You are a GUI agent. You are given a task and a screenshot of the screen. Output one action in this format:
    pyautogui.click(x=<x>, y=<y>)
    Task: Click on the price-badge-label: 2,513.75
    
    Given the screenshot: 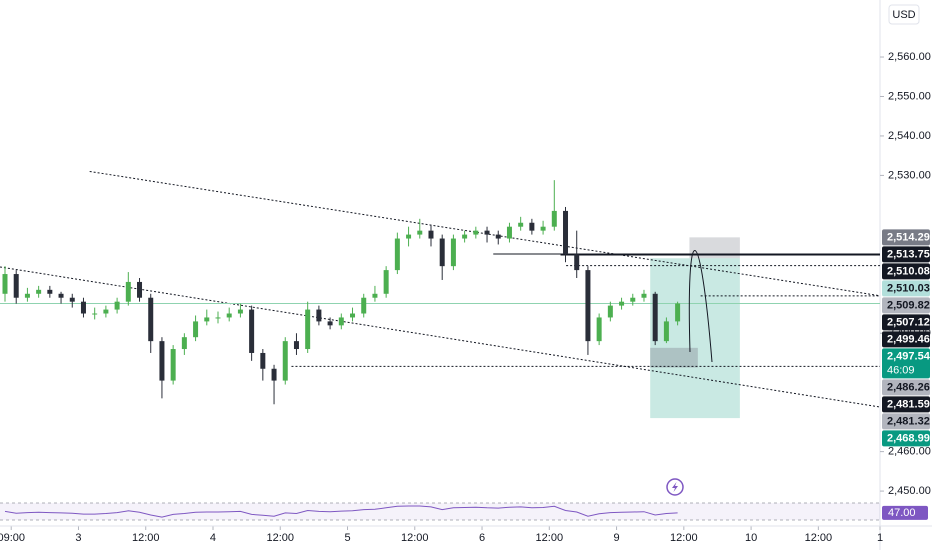 What is the action you would take?
    pyautogui.click(x=908, y=254)
    